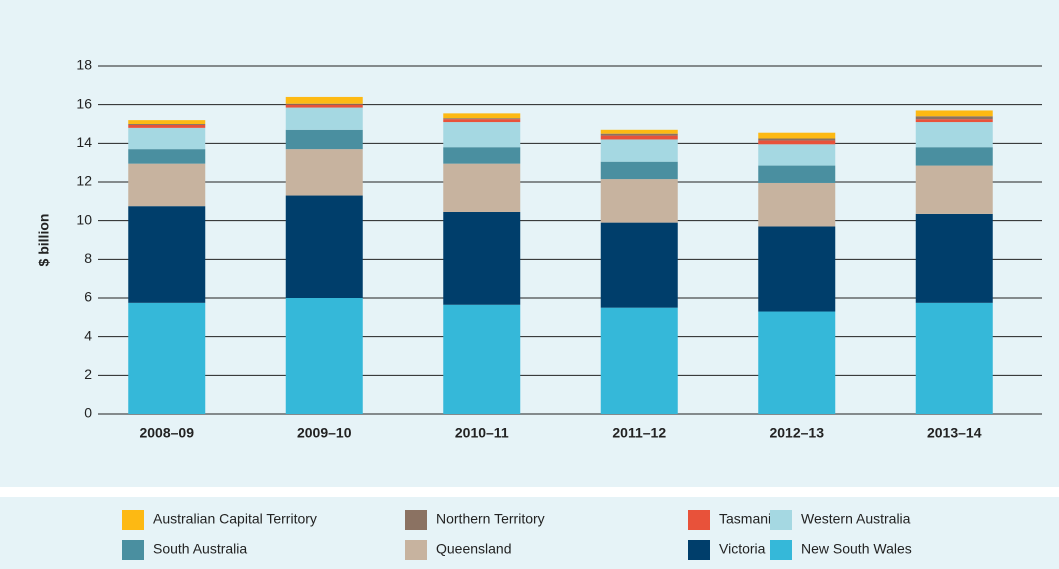 This screenshot has height=569, width=1059. Describe the element at coordinates (742, 549) in the screenshot. I see `legend-label: Victoria` at that location.